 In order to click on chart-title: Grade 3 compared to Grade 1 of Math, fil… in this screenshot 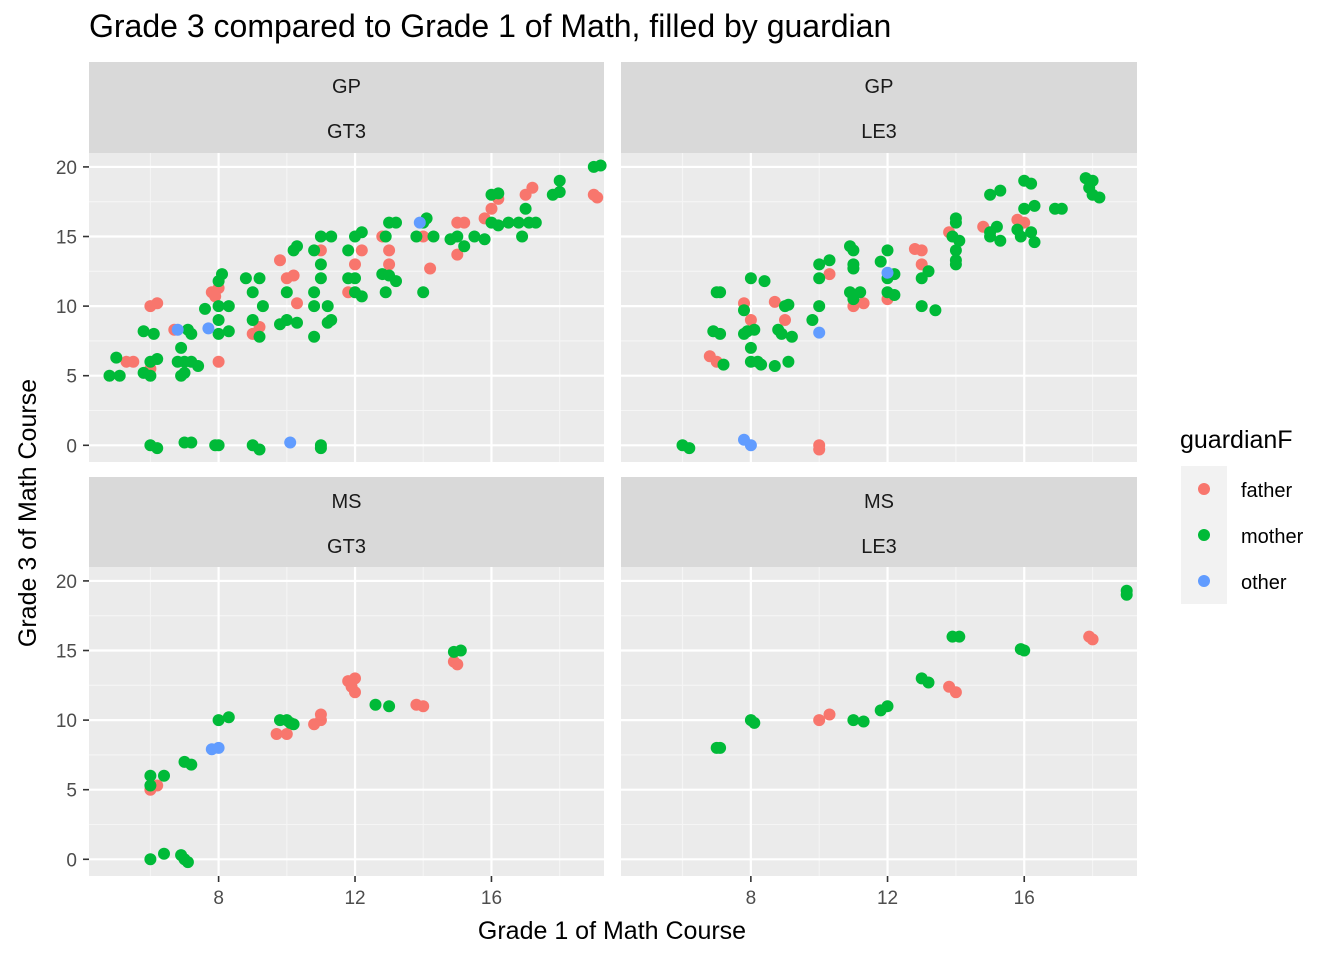, I will do `click(490, 26)`.